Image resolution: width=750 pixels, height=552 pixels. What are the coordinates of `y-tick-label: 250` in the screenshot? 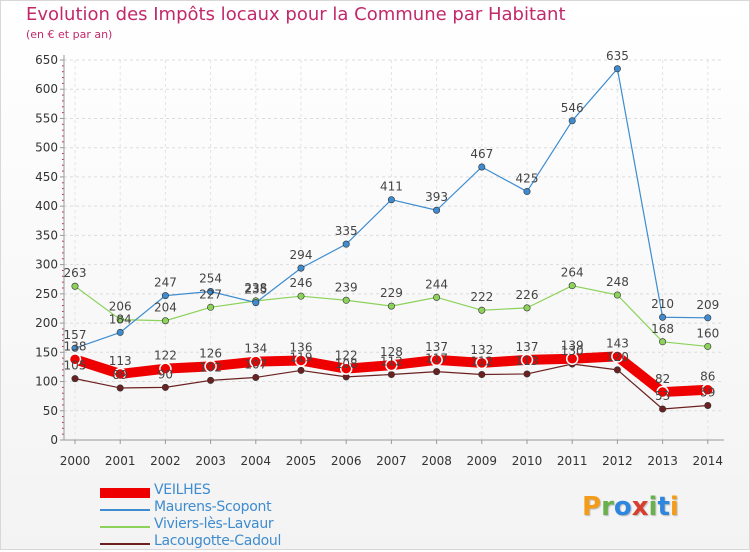 It's located at (46, 294).